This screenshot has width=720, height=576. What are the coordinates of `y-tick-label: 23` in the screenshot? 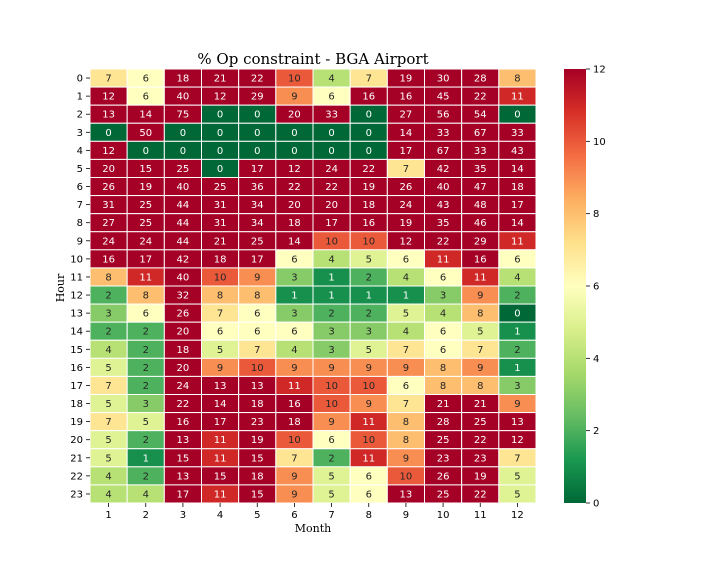 It's located at (76, 494).